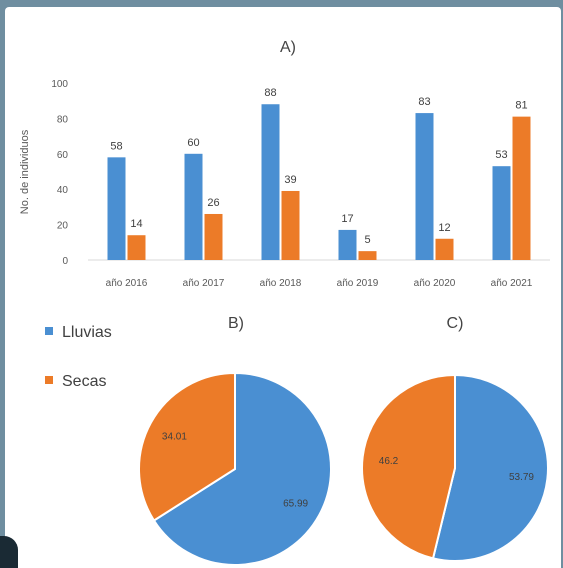 Image resolution: width=563 pixels, height=568 pixels. I want to click on x-tick-label: año 2017, so click(204, 283).